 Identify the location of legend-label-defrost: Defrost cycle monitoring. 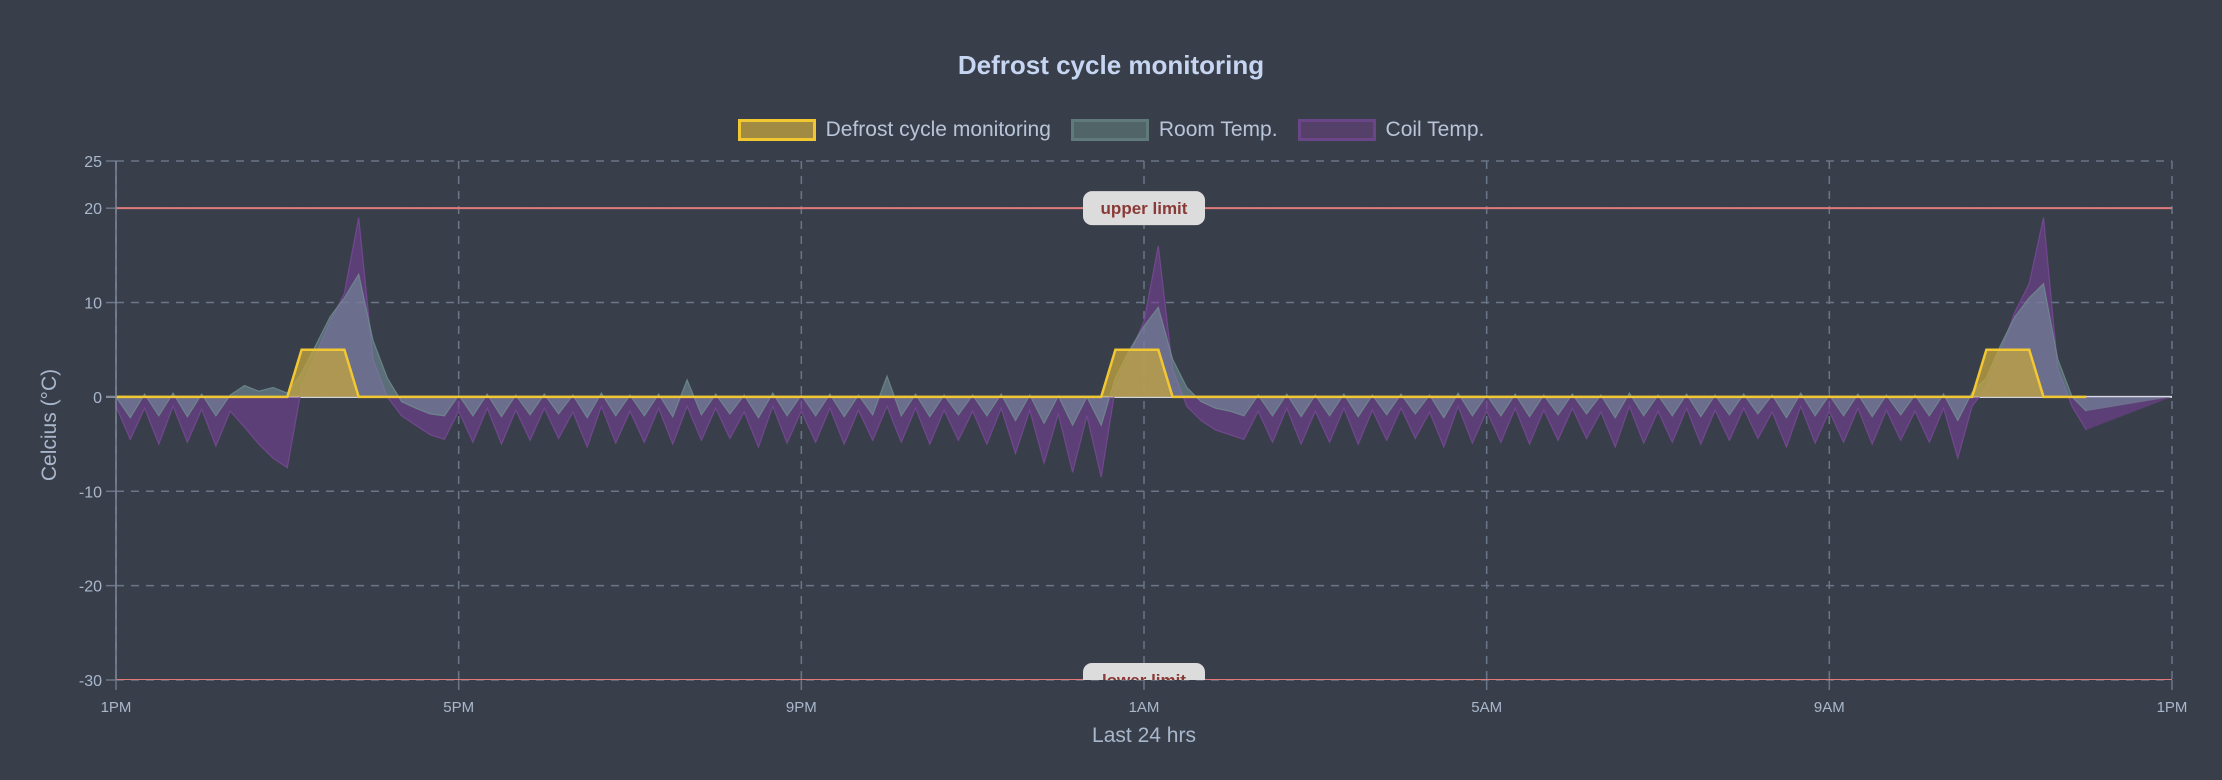
(938, 129).